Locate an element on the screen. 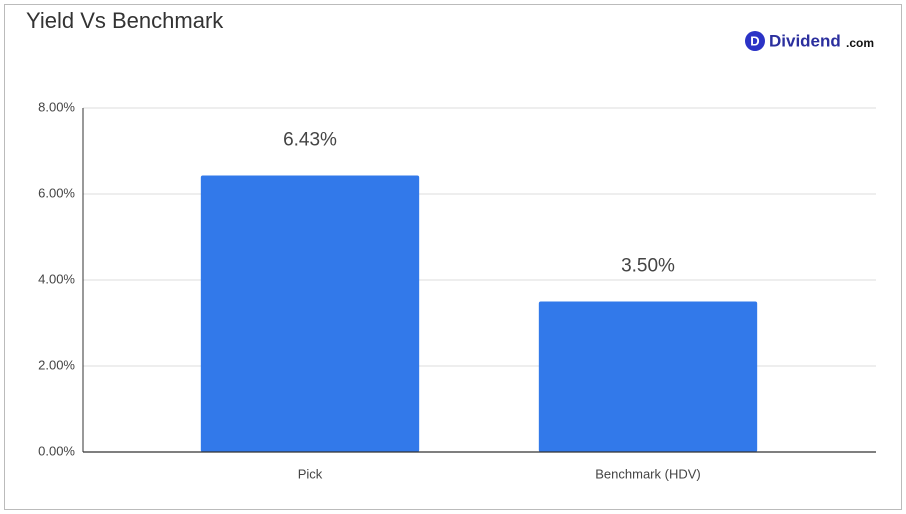 The width and height of the screenshot is (906, 514). y-tick-label: 4.00% is located at coordinates (56, 278).